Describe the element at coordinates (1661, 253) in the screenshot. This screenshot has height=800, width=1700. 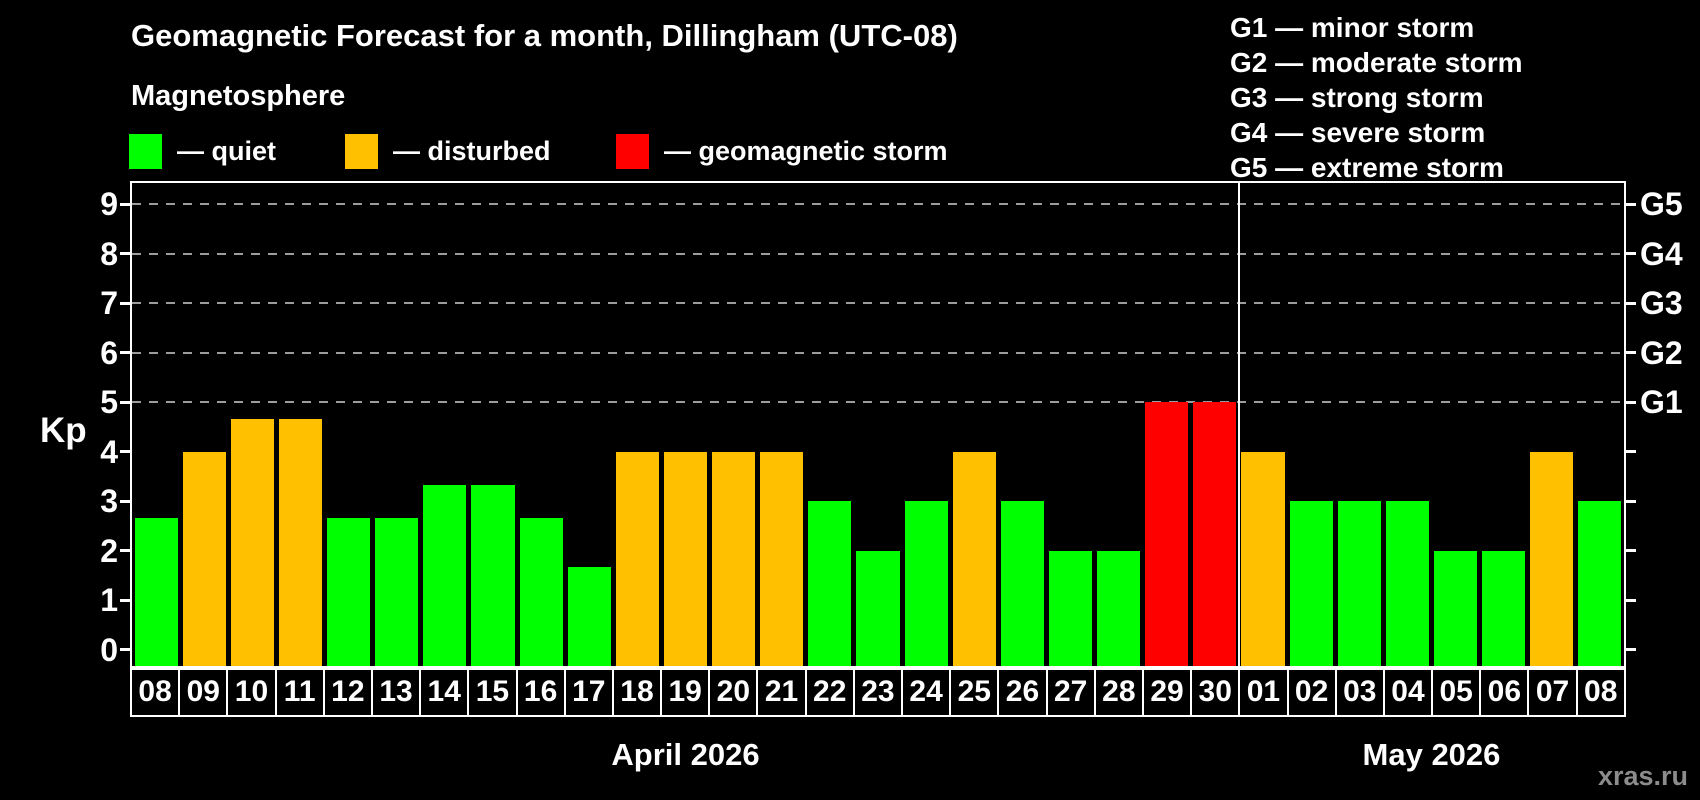
I see `right-axis-label-g4: G4` at that location.